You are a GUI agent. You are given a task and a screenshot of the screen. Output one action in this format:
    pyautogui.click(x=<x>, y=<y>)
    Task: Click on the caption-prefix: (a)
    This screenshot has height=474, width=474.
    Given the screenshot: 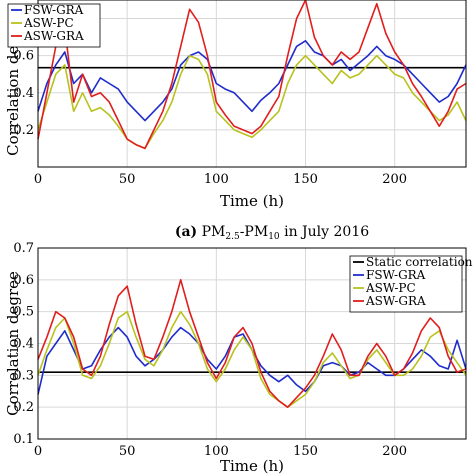 What is the action you would take?
    pyautogui.click(x=186, y=232)
    